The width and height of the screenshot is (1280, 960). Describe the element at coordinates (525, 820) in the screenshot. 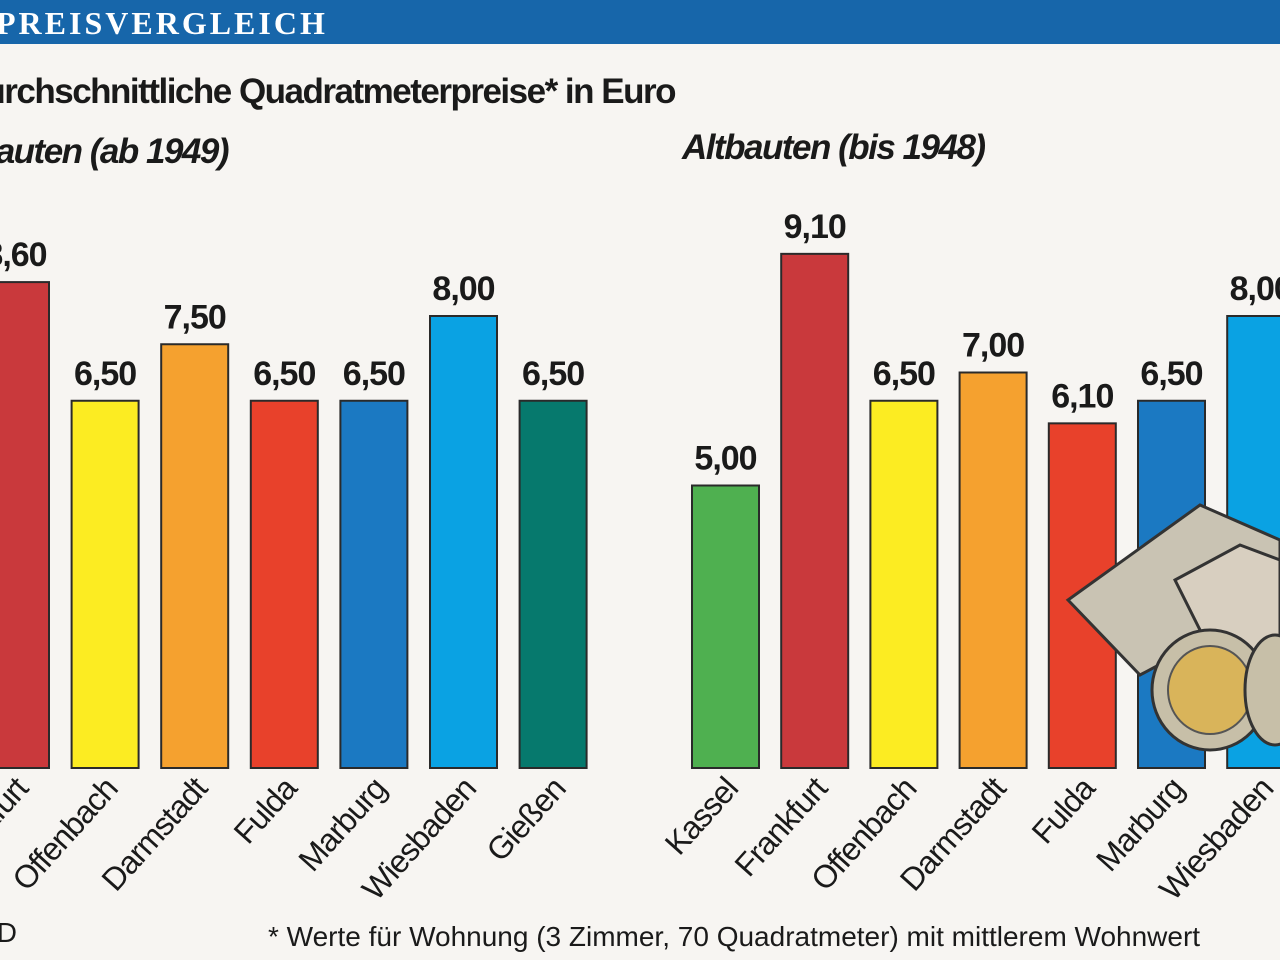

I see `x-tick-label: Gießen` at that location.